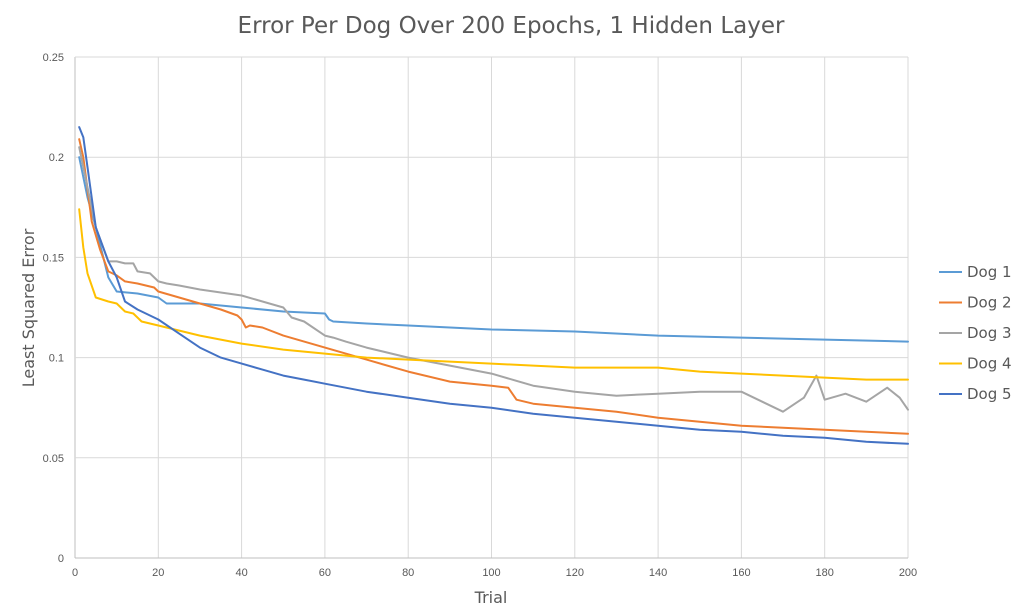  I want to click on legend: Dog 1 Dog 2 Dog 3 Dog 4 Dog 5, so click(975, 333).